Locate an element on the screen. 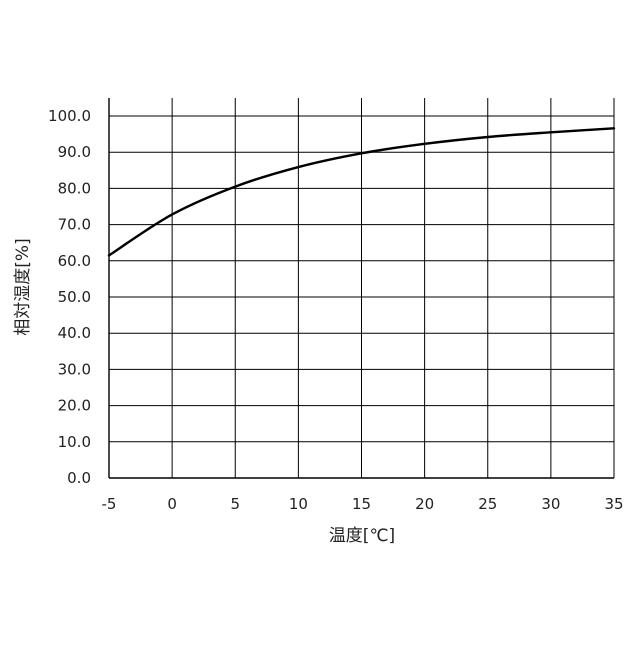  x-tick-label: 10 is located at coordinates (298, 504).